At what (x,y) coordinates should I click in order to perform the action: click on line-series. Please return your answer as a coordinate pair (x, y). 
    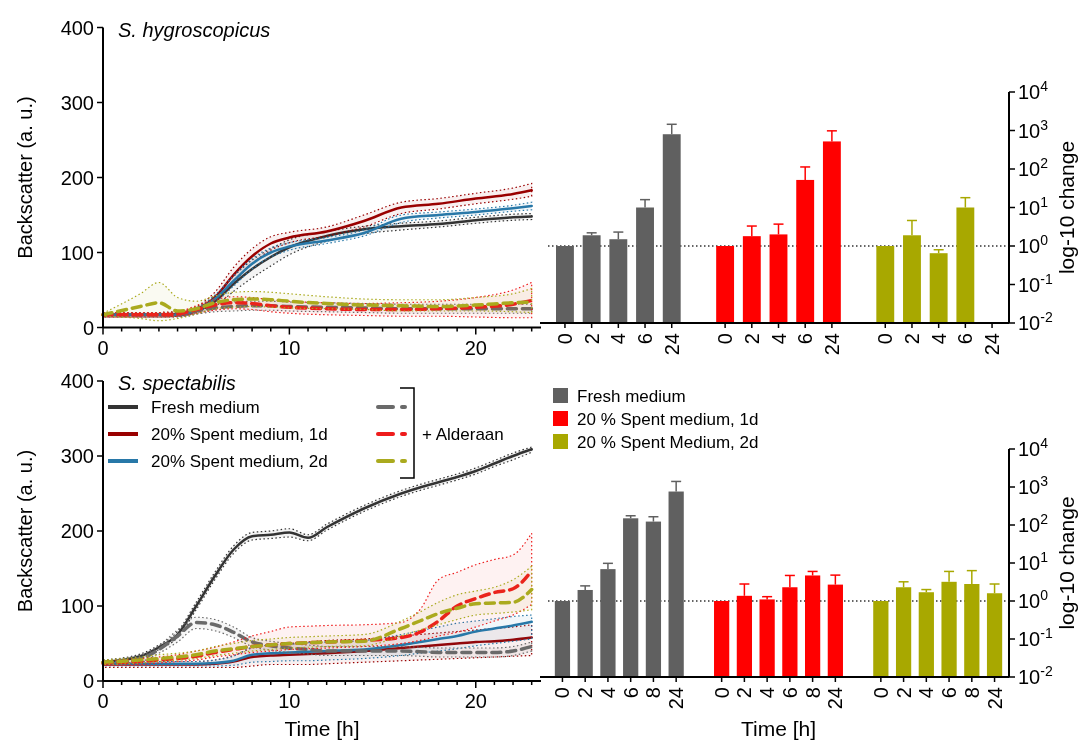
    Looking at the image, I should click on (317, 625).